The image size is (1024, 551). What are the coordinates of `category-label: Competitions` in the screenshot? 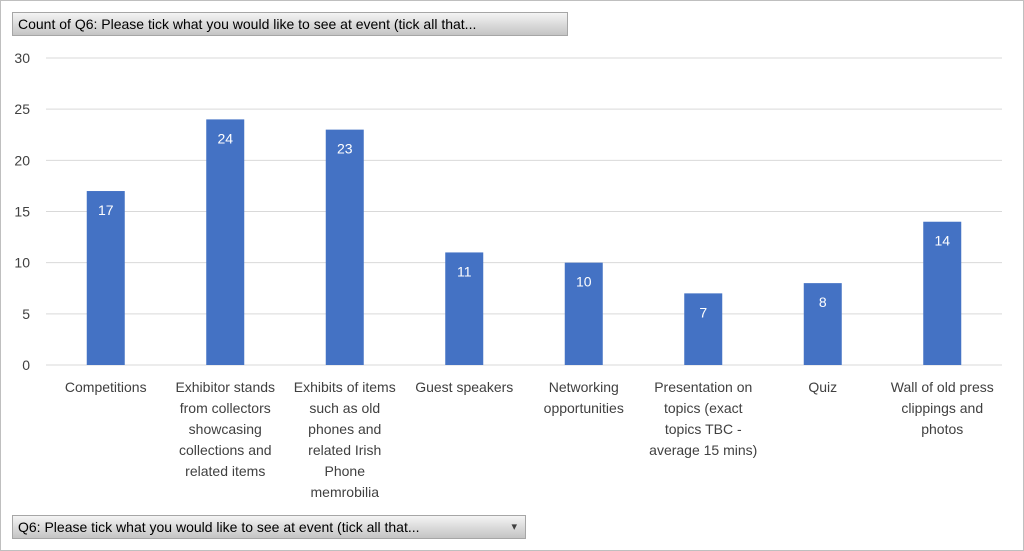 It's located at (106, 387).